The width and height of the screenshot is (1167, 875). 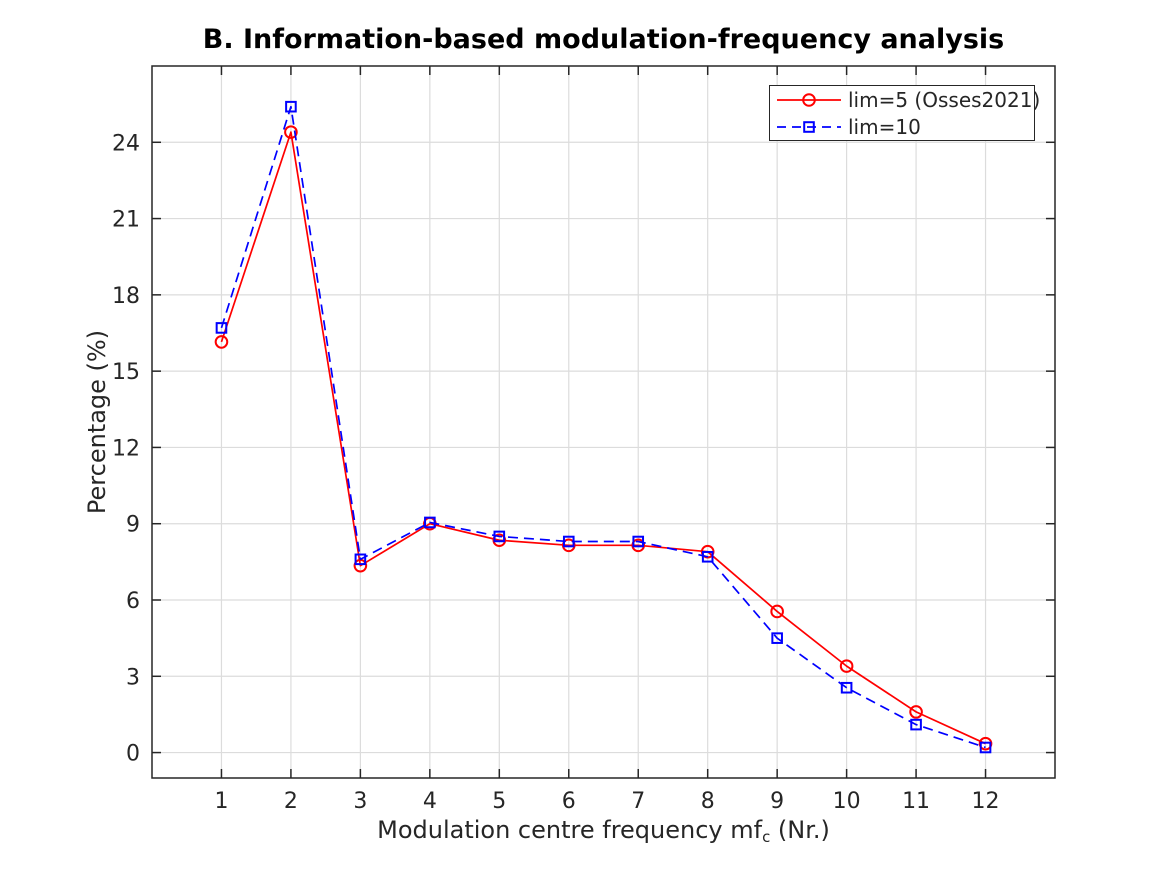 I want to click on y-tick-label: 6, so click(x=133, y=601).